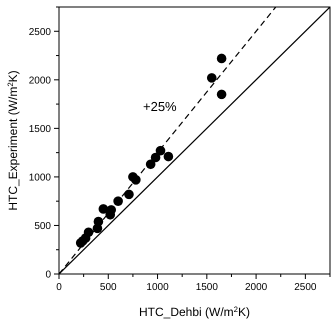 Image resolution: width=336 pixels, height=322 pixels. Describe the element at coordinates (43, 226) in the screenshot. I see `y-tick-label: 500` at that location.